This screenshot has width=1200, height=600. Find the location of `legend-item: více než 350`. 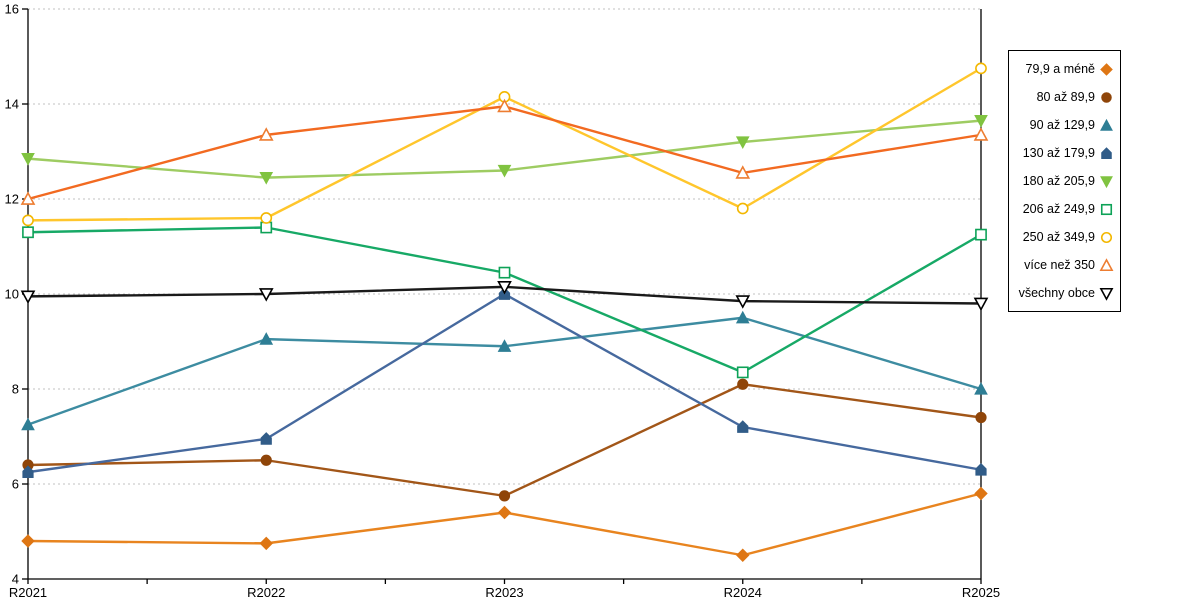

legend-item: více než 350 is located at coordinates (1064, 265).